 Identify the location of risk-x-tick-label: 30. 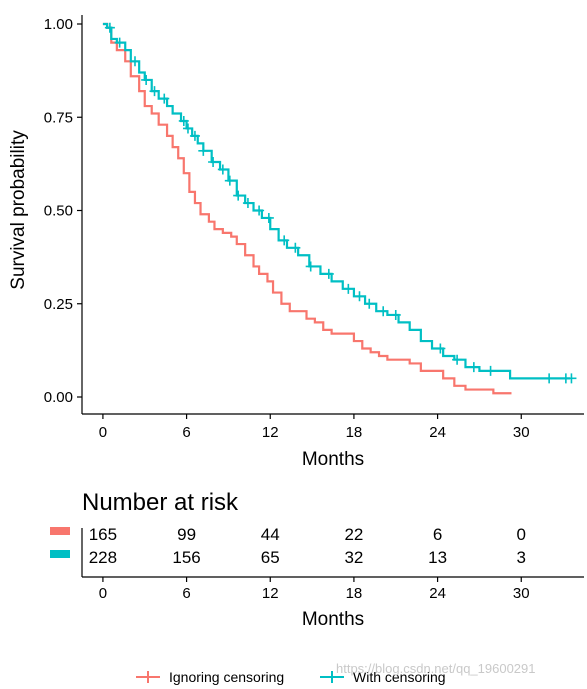
(521, 593).